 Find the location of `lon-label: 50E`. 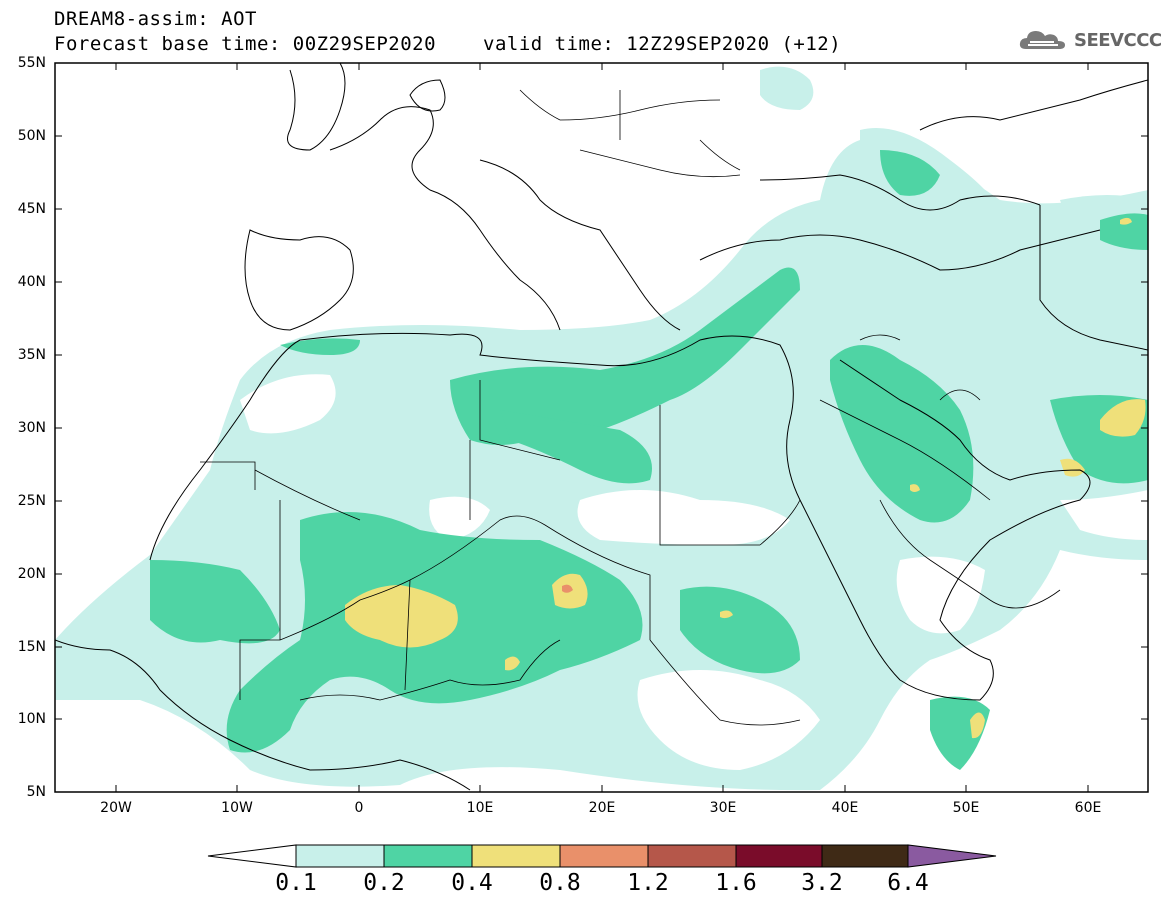

lon-label: 50E is located at coordinates (966, 808).